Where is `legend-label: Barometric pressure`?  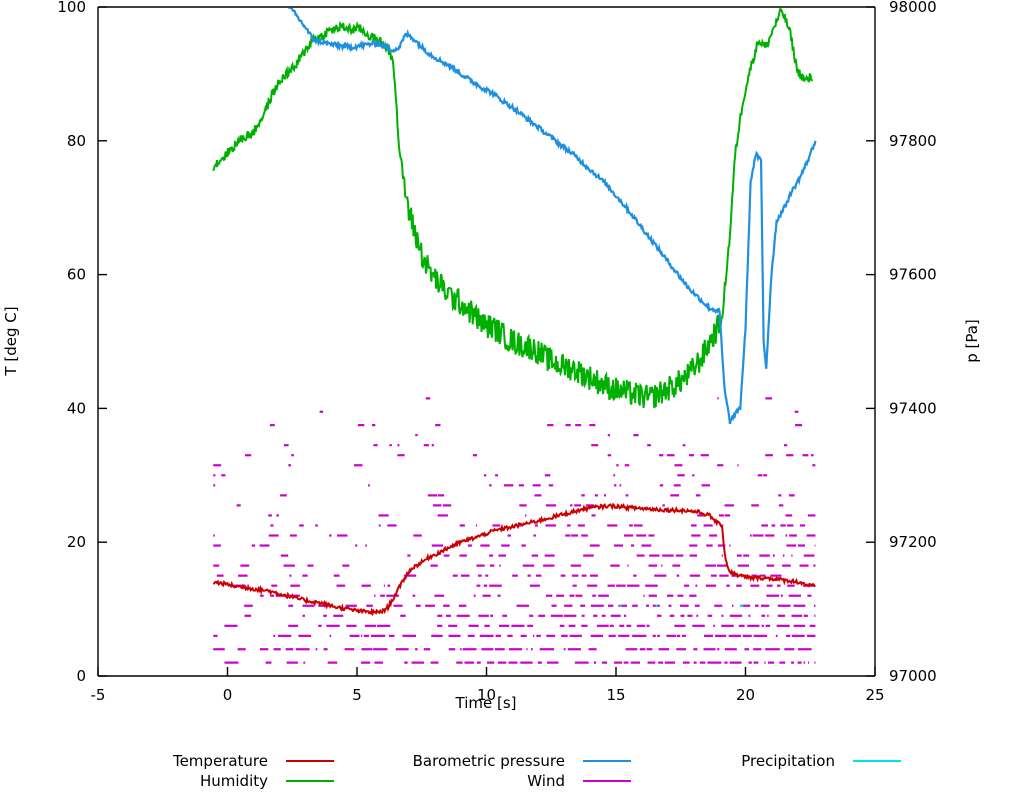
legend-label: Barometric pressure is located at coordinates (489, 761).